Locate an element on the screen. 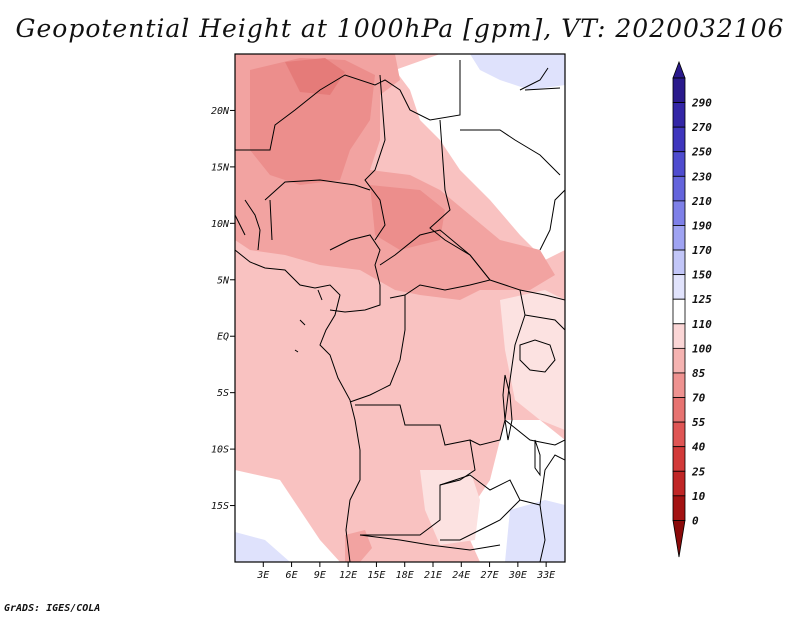 Image resolution: width=800 pixels, height=618 pixels. colorbar-label: 0 is located at coordinates (695, 520).